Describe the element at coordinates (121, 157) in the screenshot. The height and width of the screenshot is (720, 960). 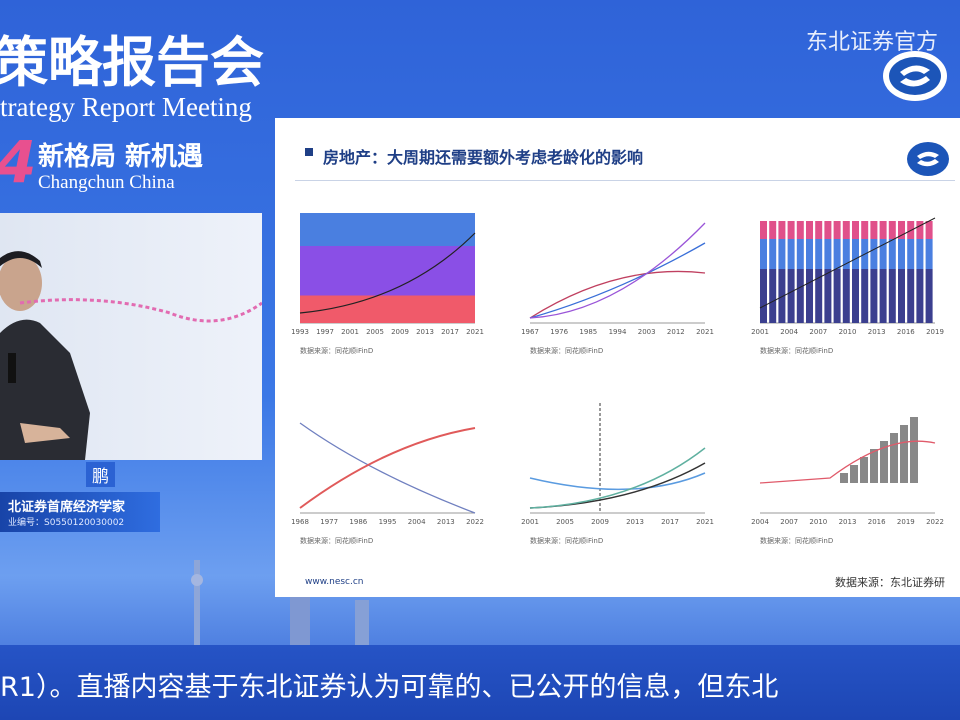
I see `slogan: 新格局 新机遇` at that location.